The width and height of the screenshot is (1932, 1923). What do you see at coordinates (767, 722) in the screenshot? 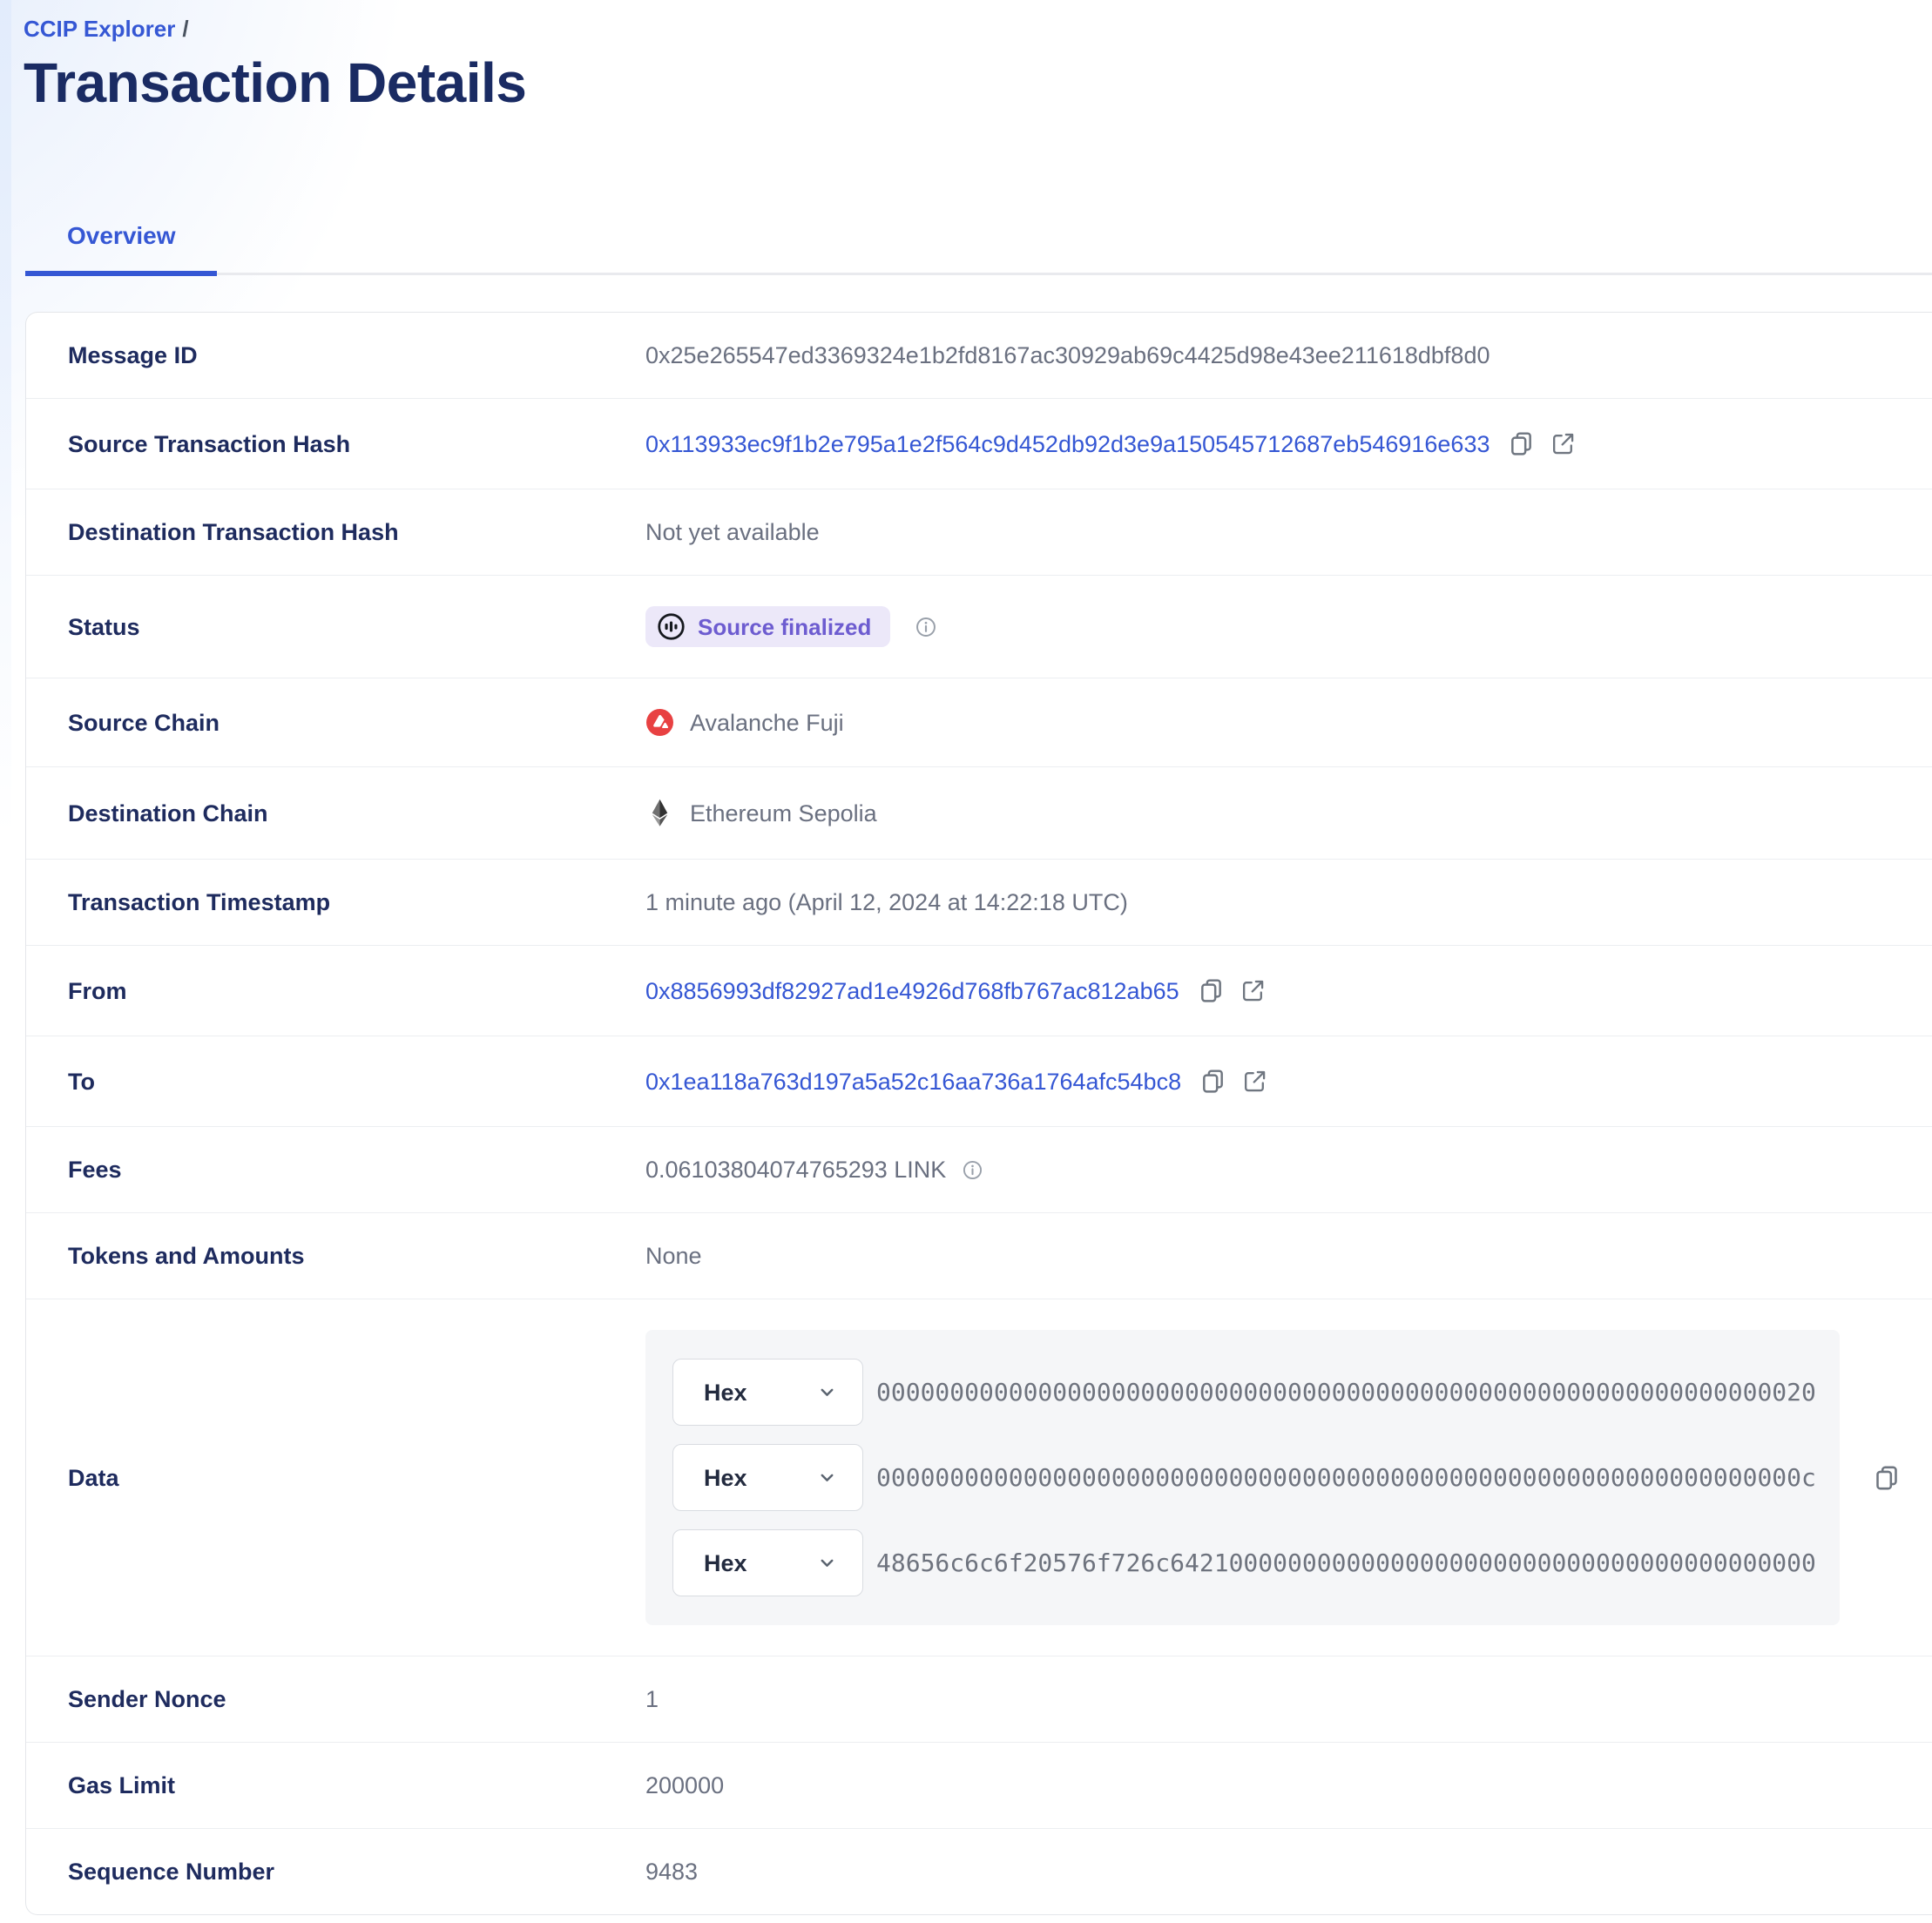
I see `source-chain-name: Avalanche Fuji` at bounding box center [767, 722].